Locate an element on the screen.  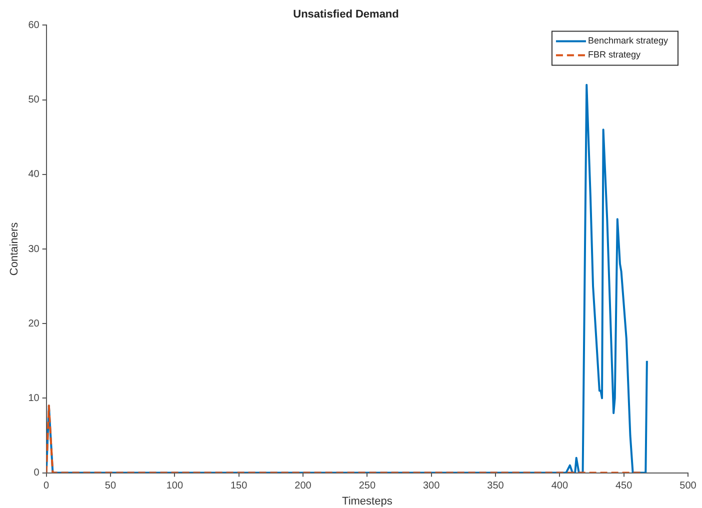
x-tick-label: 150 is located at coordinates (239, 486).